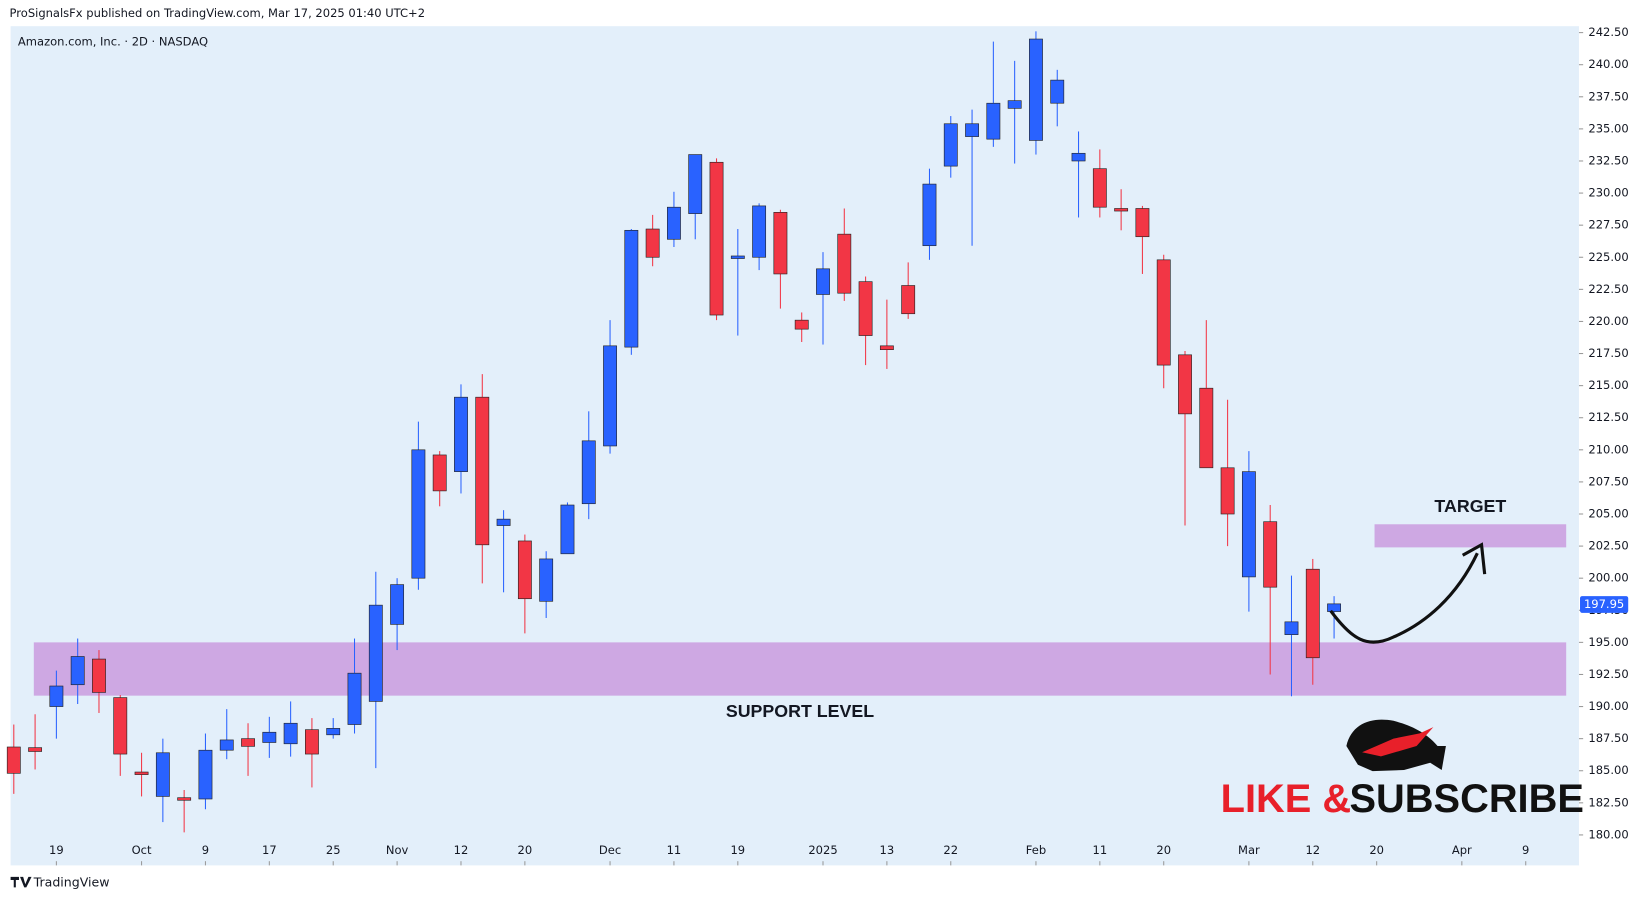  What do you see at coordinates (113, 41) in the screenshot?
I see `chart-title: Amazon.com, Inc. · 2D · NASDAQ` at bounding box center [113, 41].